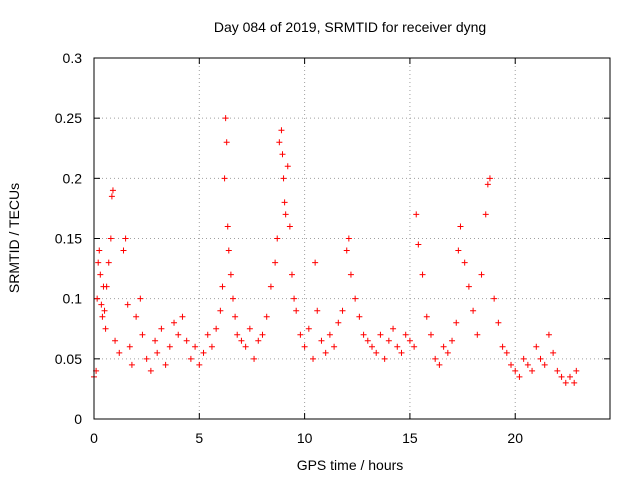 The width and height of the screenshot is (640, 480). I want to click on y-axis-label: SRMTID / TECUs, so click(14, 238).